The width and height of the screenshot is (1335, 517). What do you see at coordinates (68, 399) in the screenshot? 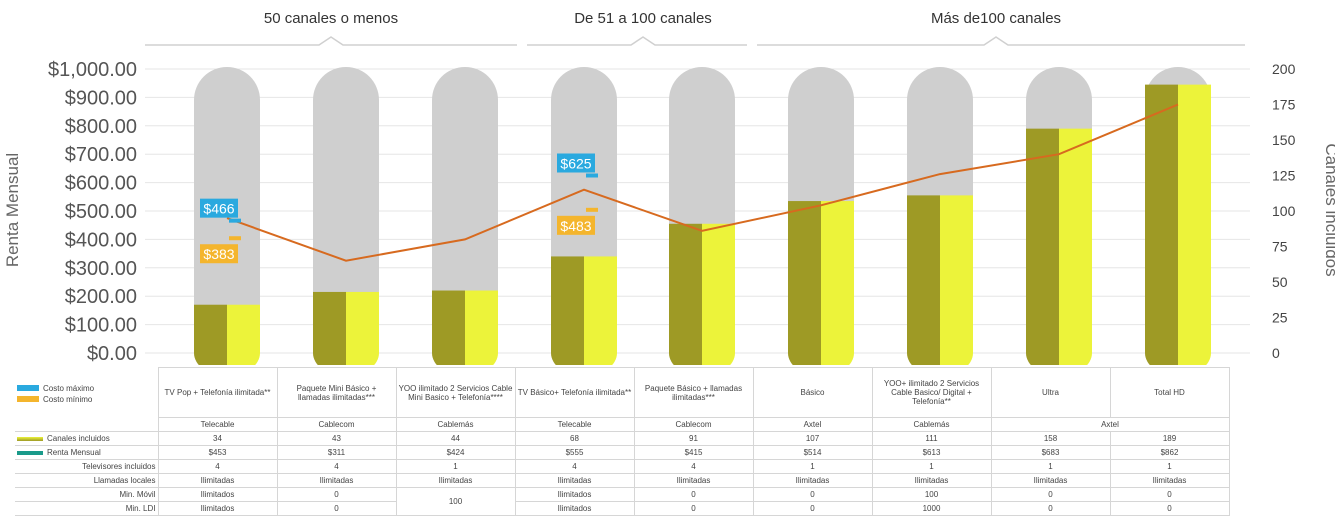
I see `legend-label-min: Costo mínimo` at bounding box center [68, 399].